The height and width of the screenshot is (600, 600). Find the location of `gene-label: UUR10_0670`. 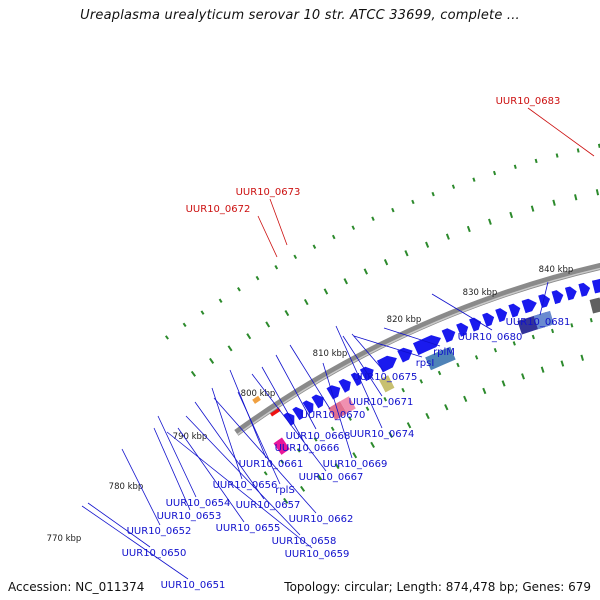

gene-label: UUR10_0670 is located at coordinates (333, 415).